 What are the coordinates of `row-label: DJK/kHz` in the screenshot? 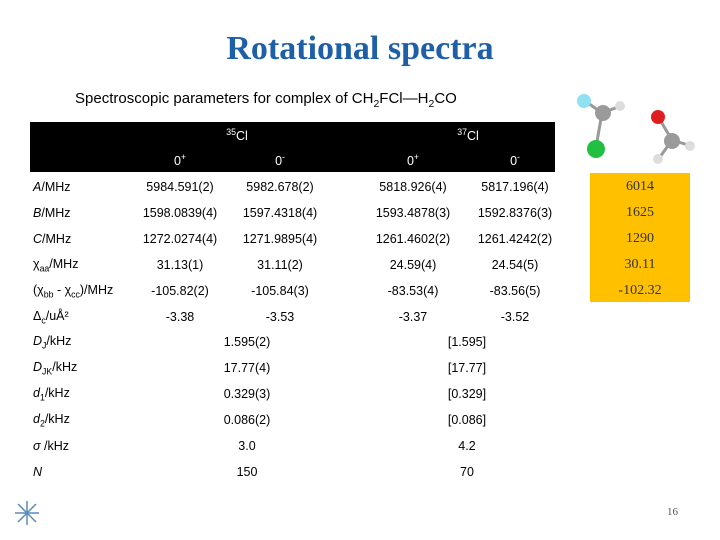 It's located at (55, 368).